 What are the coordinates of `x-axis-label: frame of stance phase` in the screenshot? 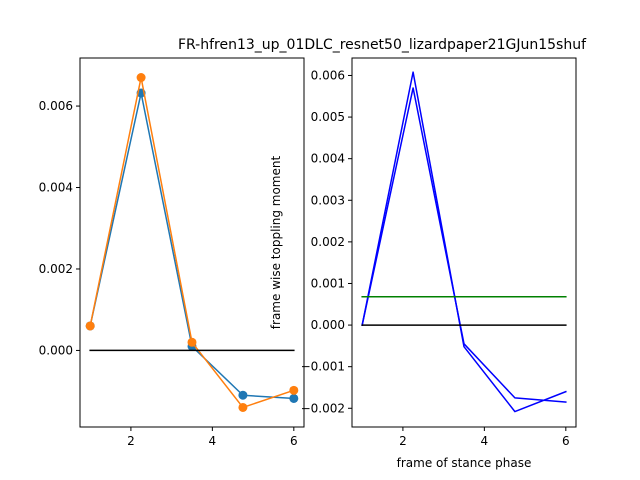 It's located at (464, 463).